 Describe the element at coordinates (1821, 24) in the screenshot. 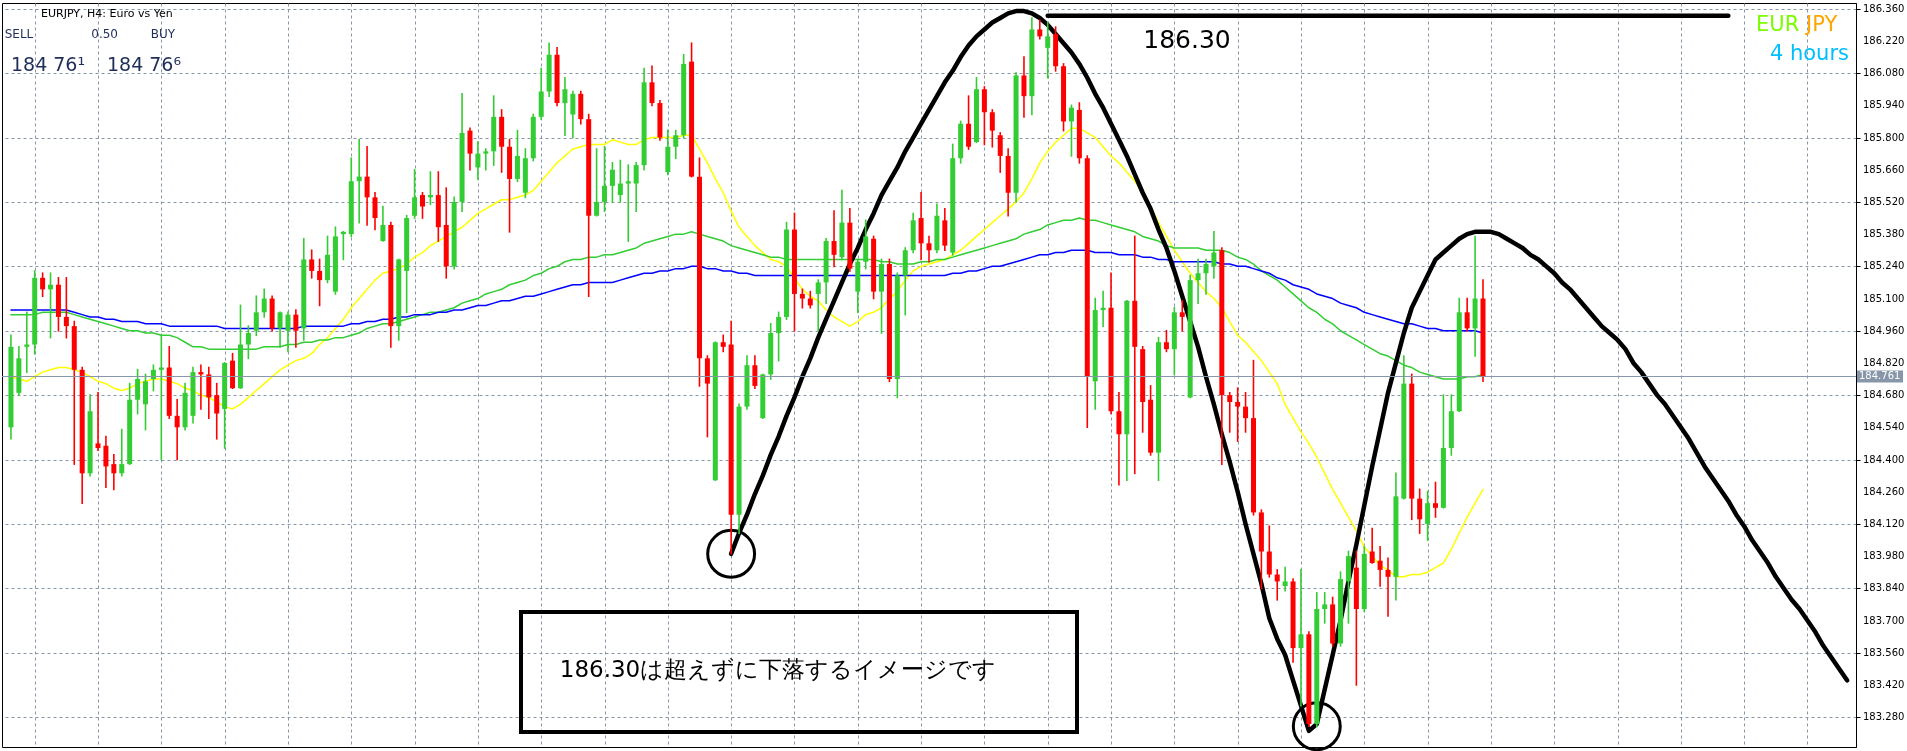

I see `annotation: JPY` at that location.